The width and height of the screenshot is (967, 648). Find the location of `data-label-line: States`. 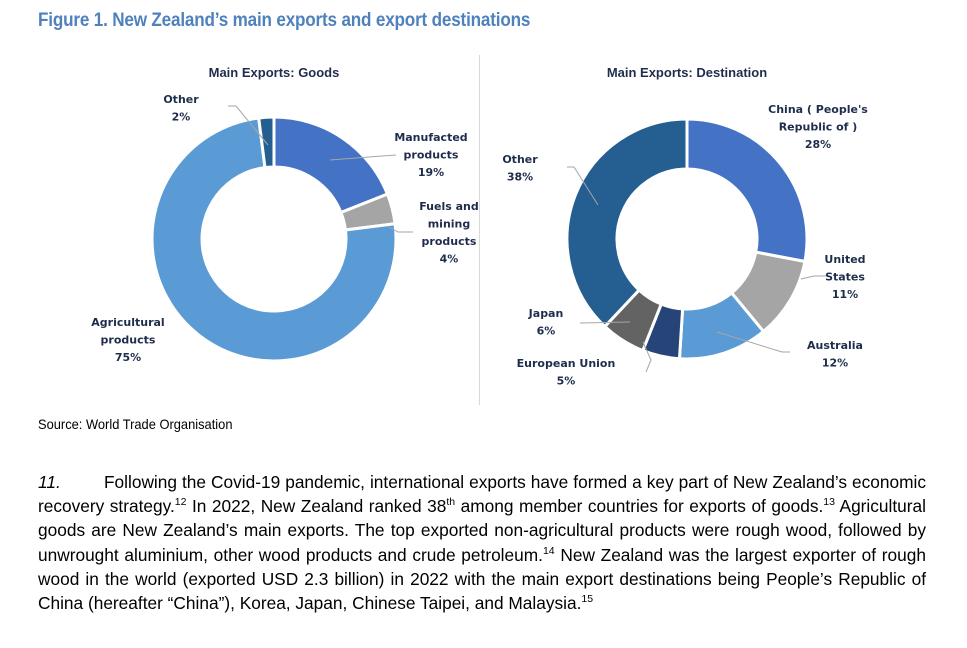

data-label-line: States is located at coordinates (845, 277).